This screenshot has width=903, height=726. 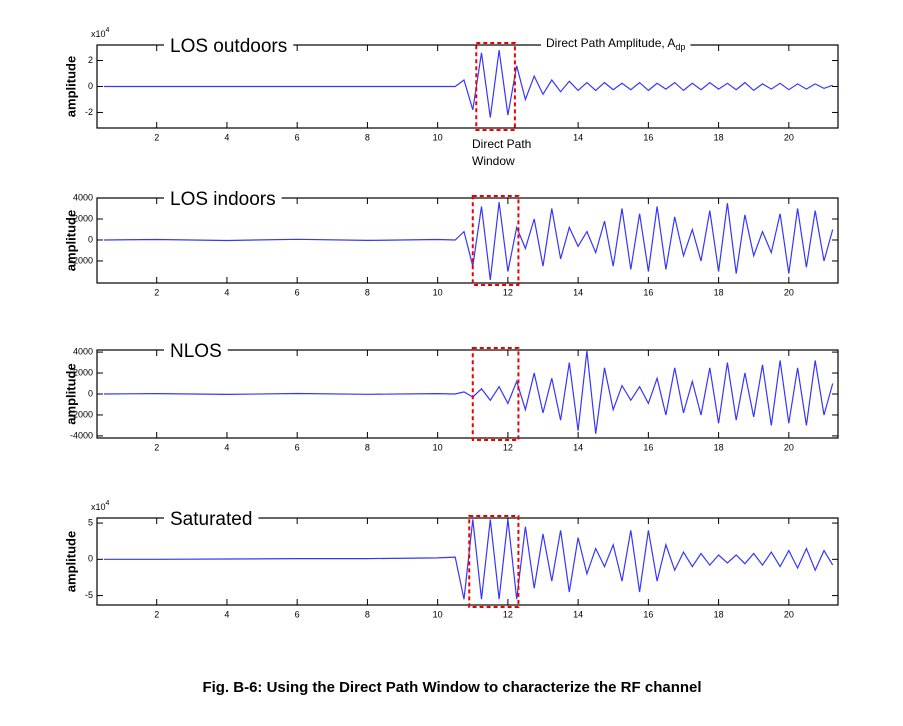 What do you see at coordinates (89, 112) in the screenshot?
I see `y-tick-label: -2` at bounding box center [89, 112].